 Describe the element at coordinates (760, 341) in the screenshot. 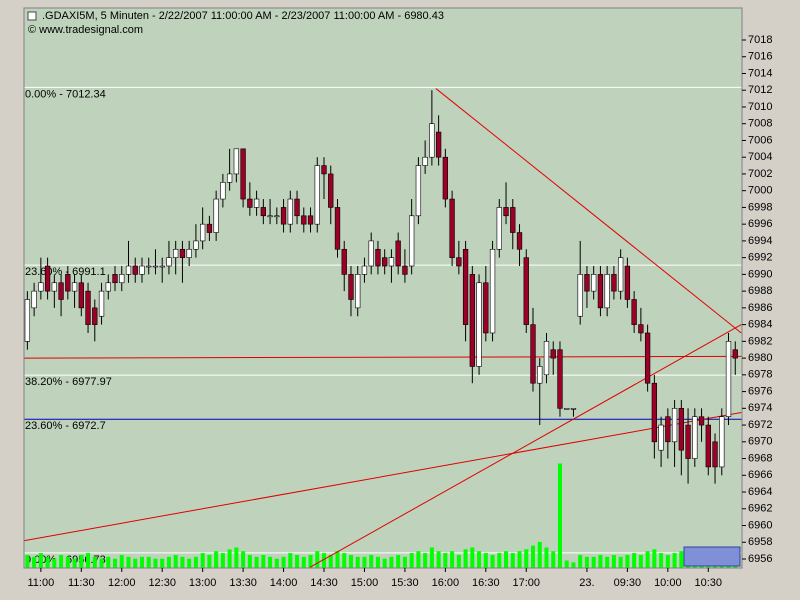

I see `y-tick-label: 6982` at that location.